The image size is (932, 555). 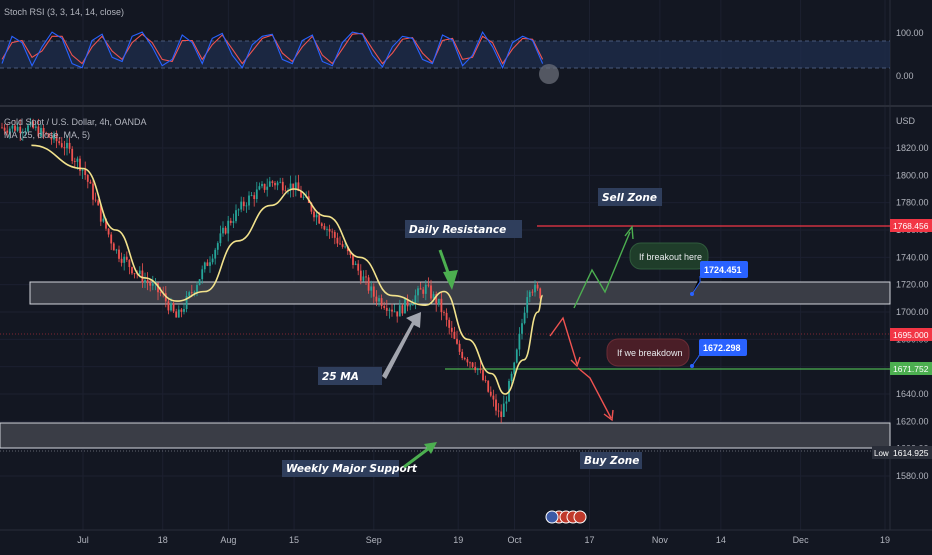 What do you see at coordinates (566, 517) in the screenshot?
I see `economic-event-flags` at bounding box center [566, 517].